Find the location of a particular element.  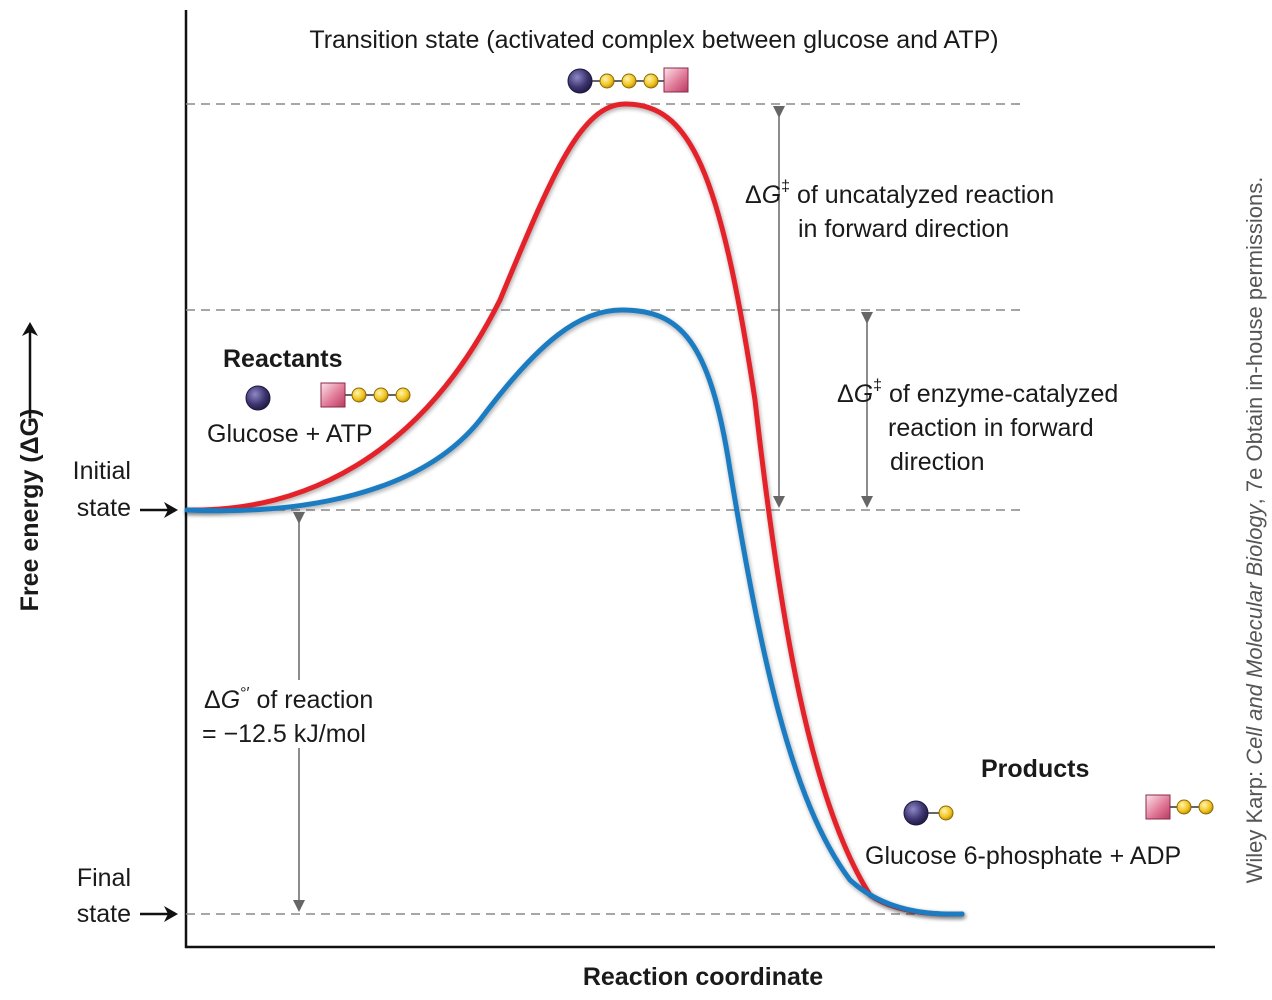

glucose-icon is located at coordinates (258, 398).